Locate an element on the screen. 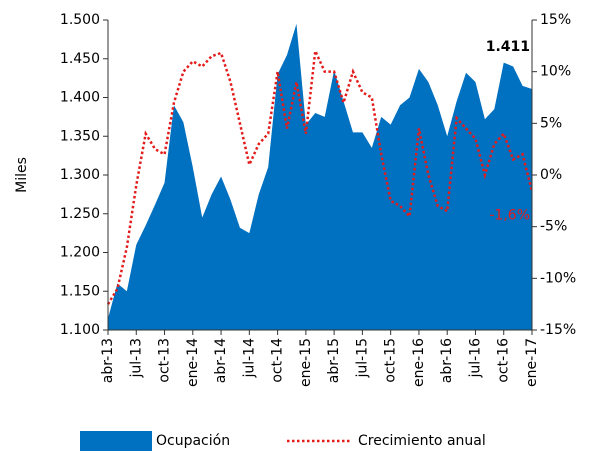 The height and width of the screenshot is (453, 609). x-tick-label: abr-16 is located at coordinates (447, 360).